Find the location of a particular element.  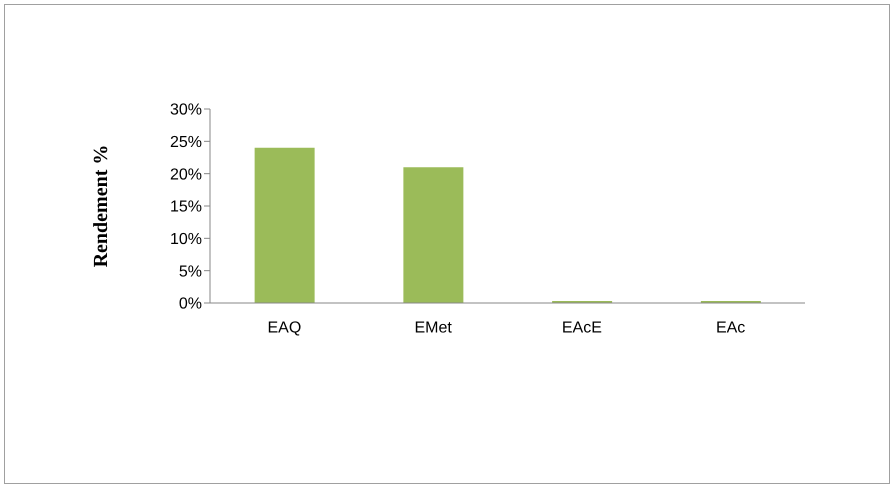

x-tick-label: EAQ is located at coordinates (284, 327).